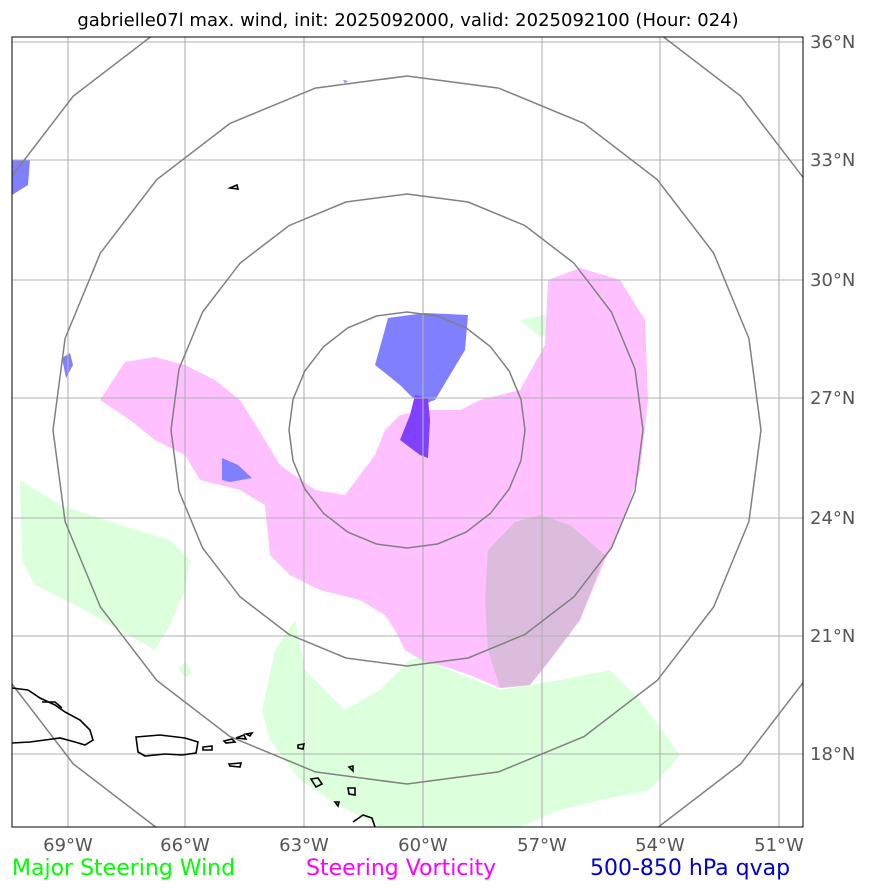  I want to click on wind-vorticity-overlap, so click(545, 601).